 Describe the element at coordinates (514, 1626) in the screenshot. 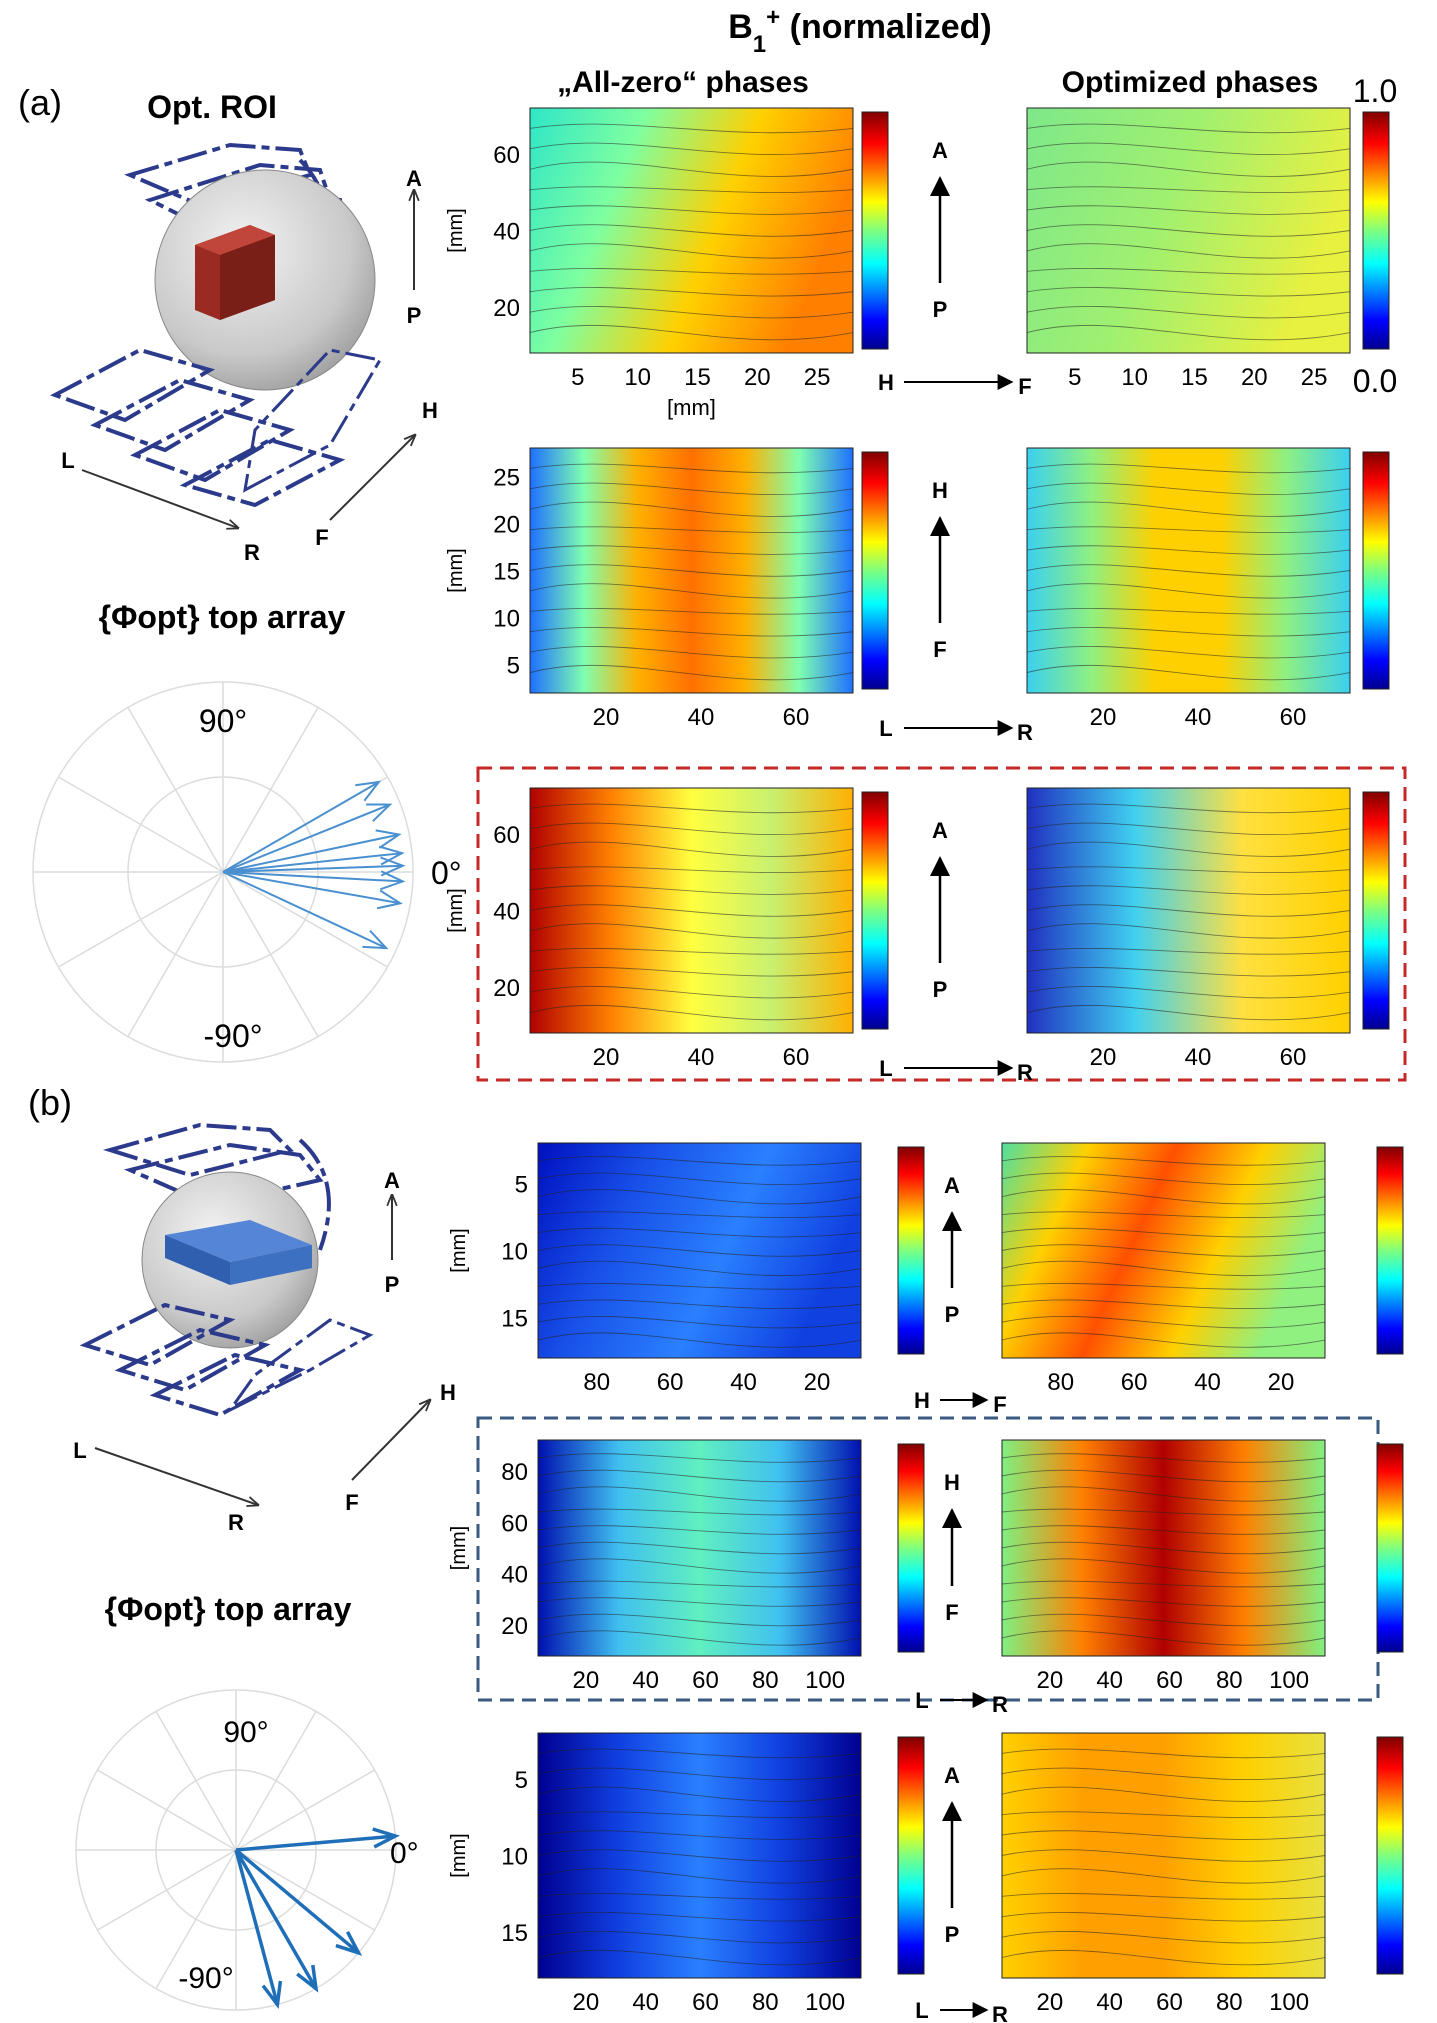

I see `y-tick-label: 20` at that location.